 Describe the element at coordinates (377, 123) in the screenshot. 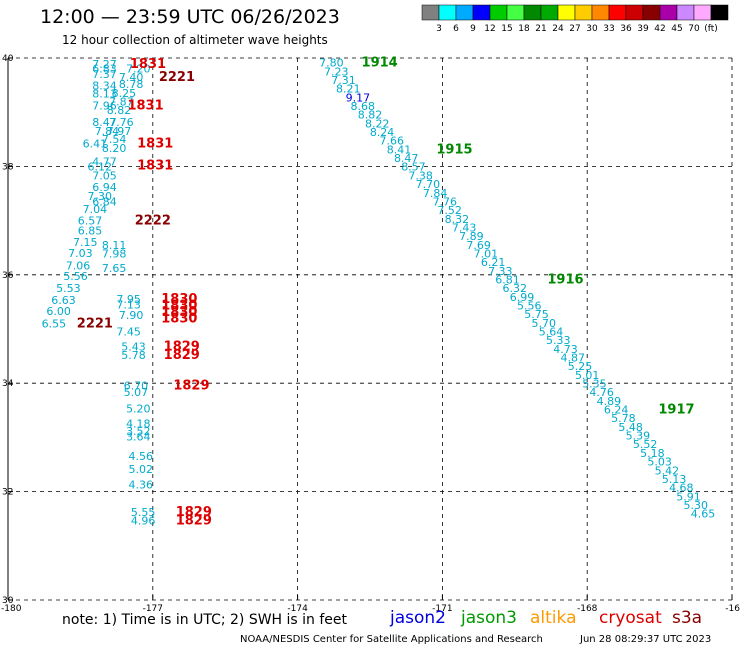

I see `swh-value: 8.22` at that location.